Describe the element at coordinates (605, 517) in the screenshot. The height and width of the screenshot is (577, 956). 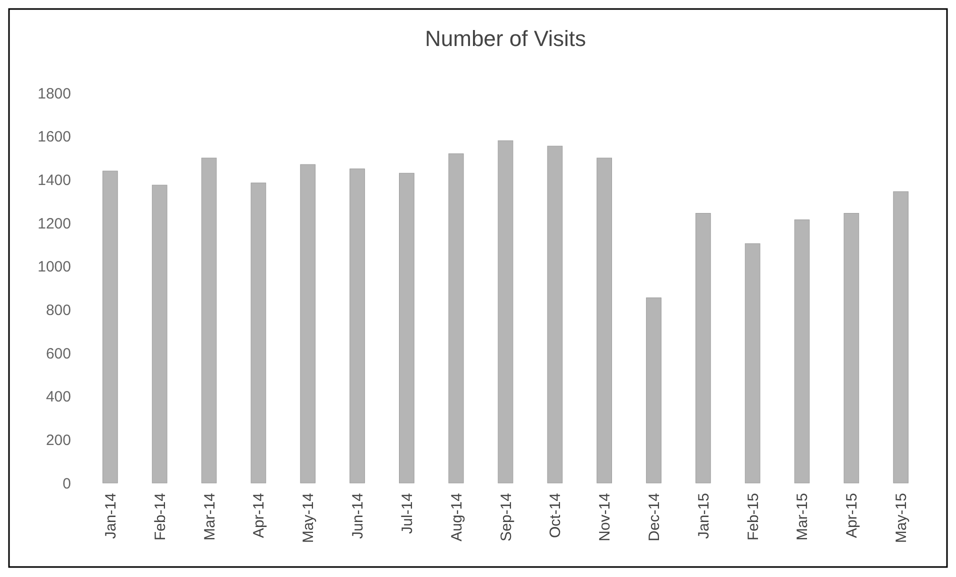
I see `x-tick-label: Nov-14` at that location.